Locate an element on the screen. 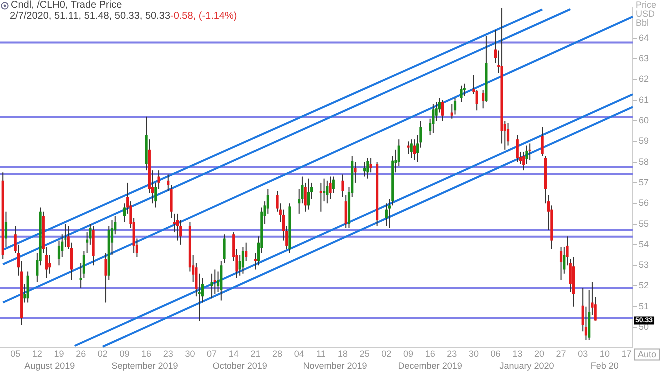 The image size is (660, 372). y-tick-label: 53 is located at coordinates (644, 265).